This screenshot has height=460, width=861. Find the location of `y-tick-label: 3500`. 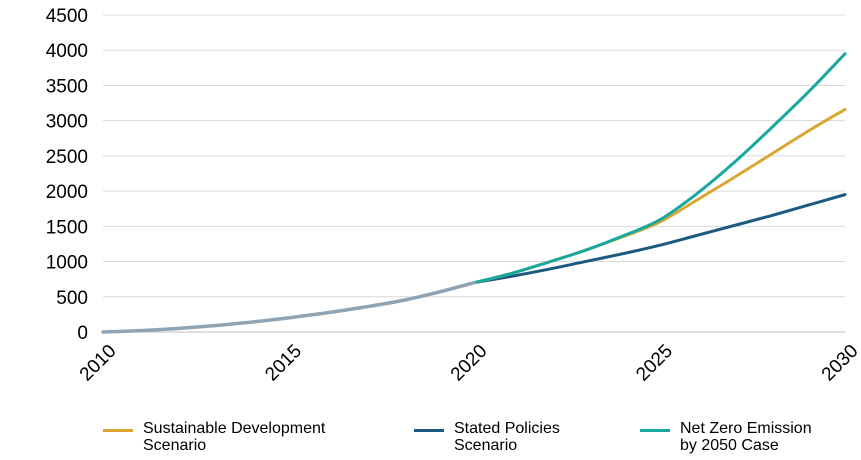

y-tick-label: 3500 is located at coordinates (67, 86).